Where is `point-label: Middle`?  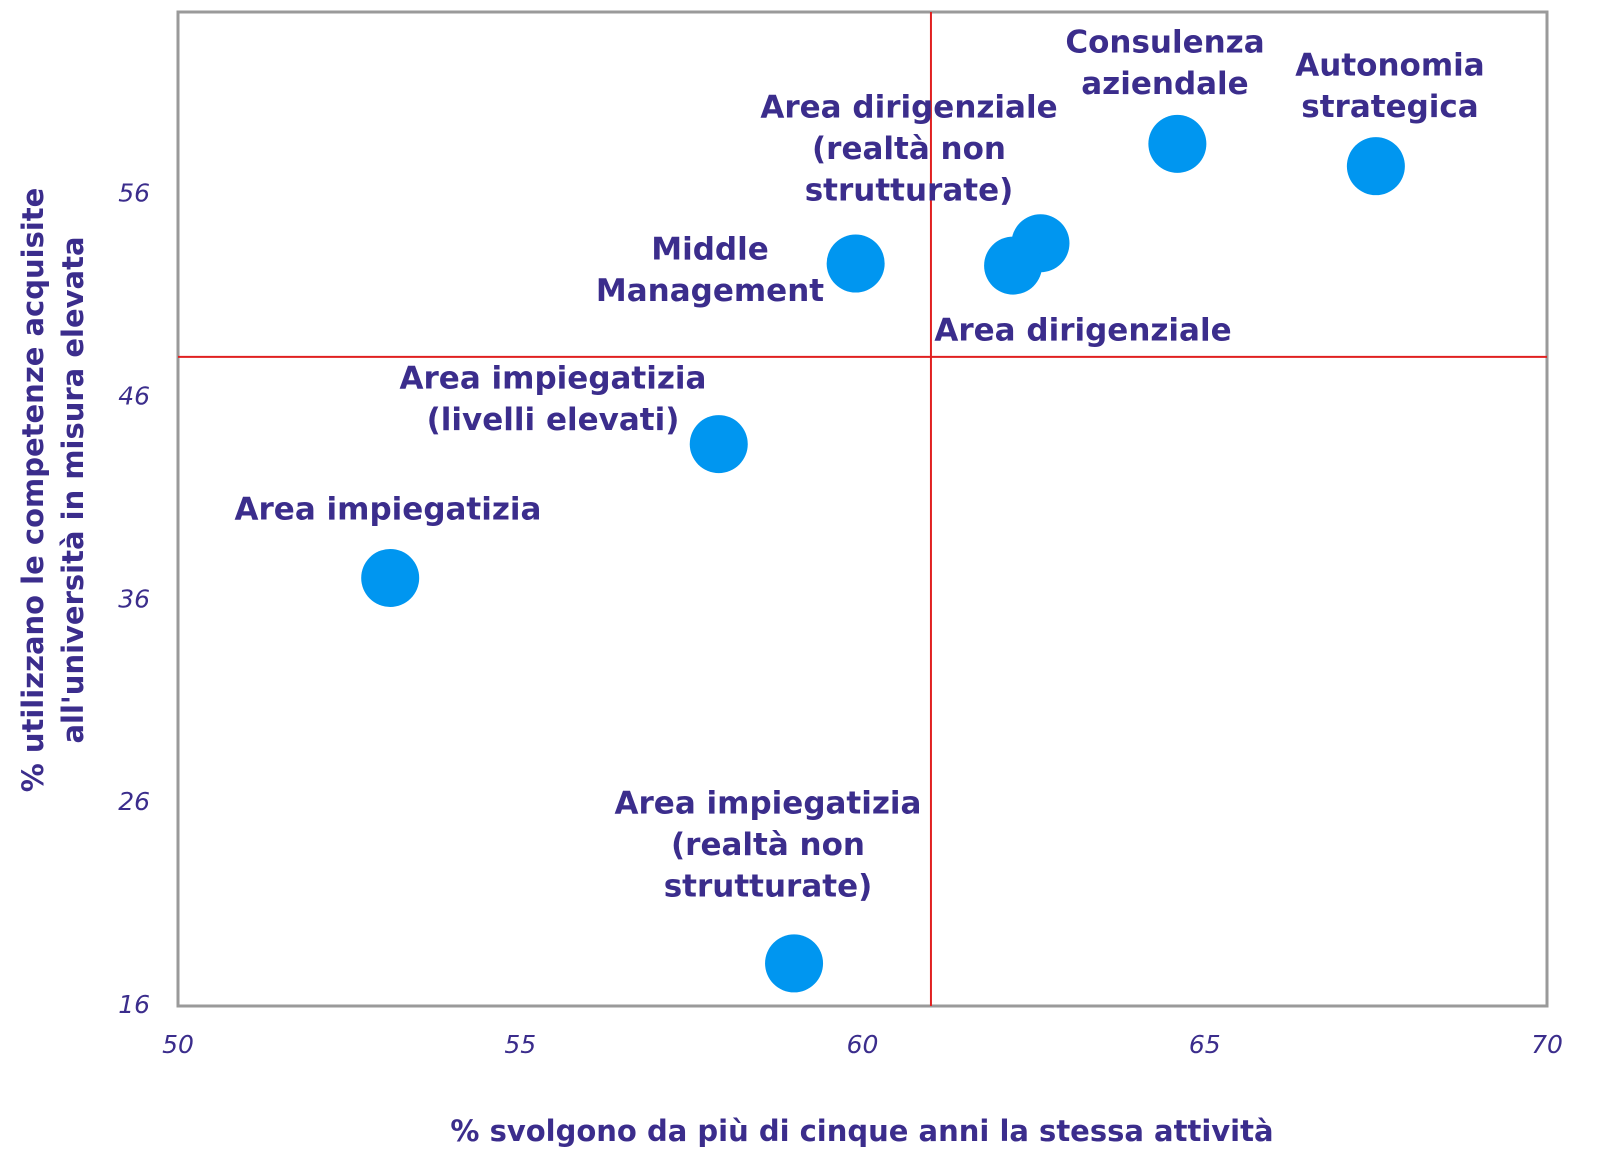 point-label: Middle is located at coordinates (710, 250).